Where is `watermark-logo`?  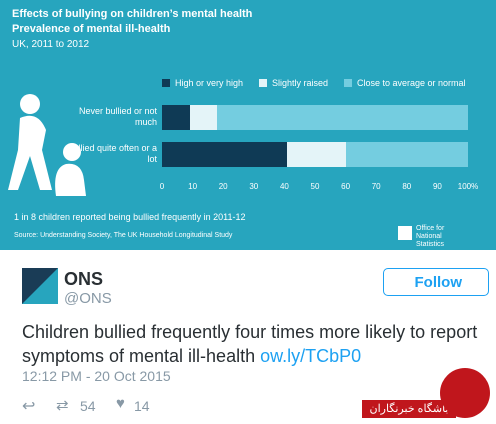 watermark-logo is located at coordinates (465, 393).